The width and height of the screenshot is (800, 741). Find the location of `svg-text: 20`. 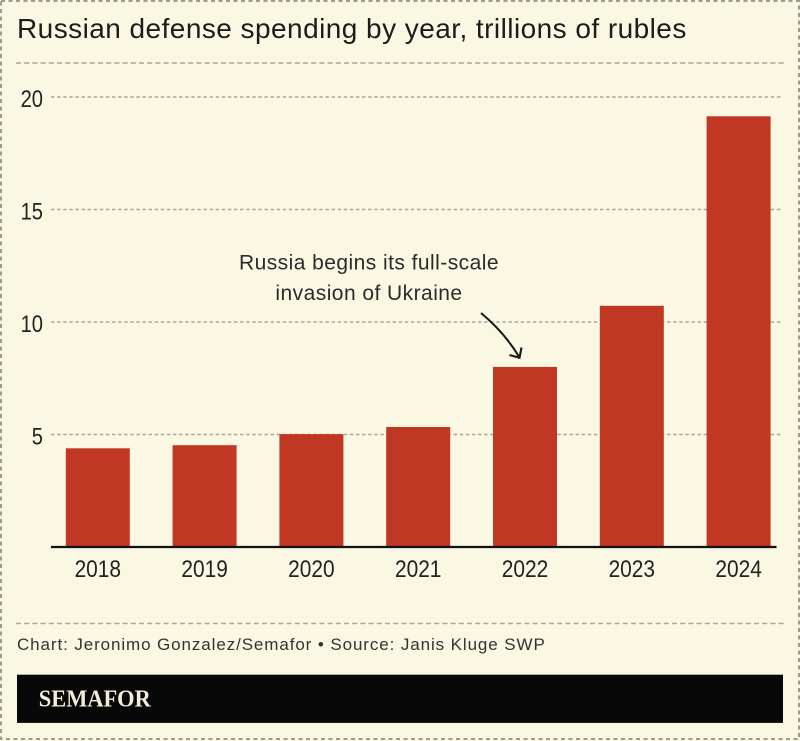

svg-text: 20 is located at coordinates (32, 98).